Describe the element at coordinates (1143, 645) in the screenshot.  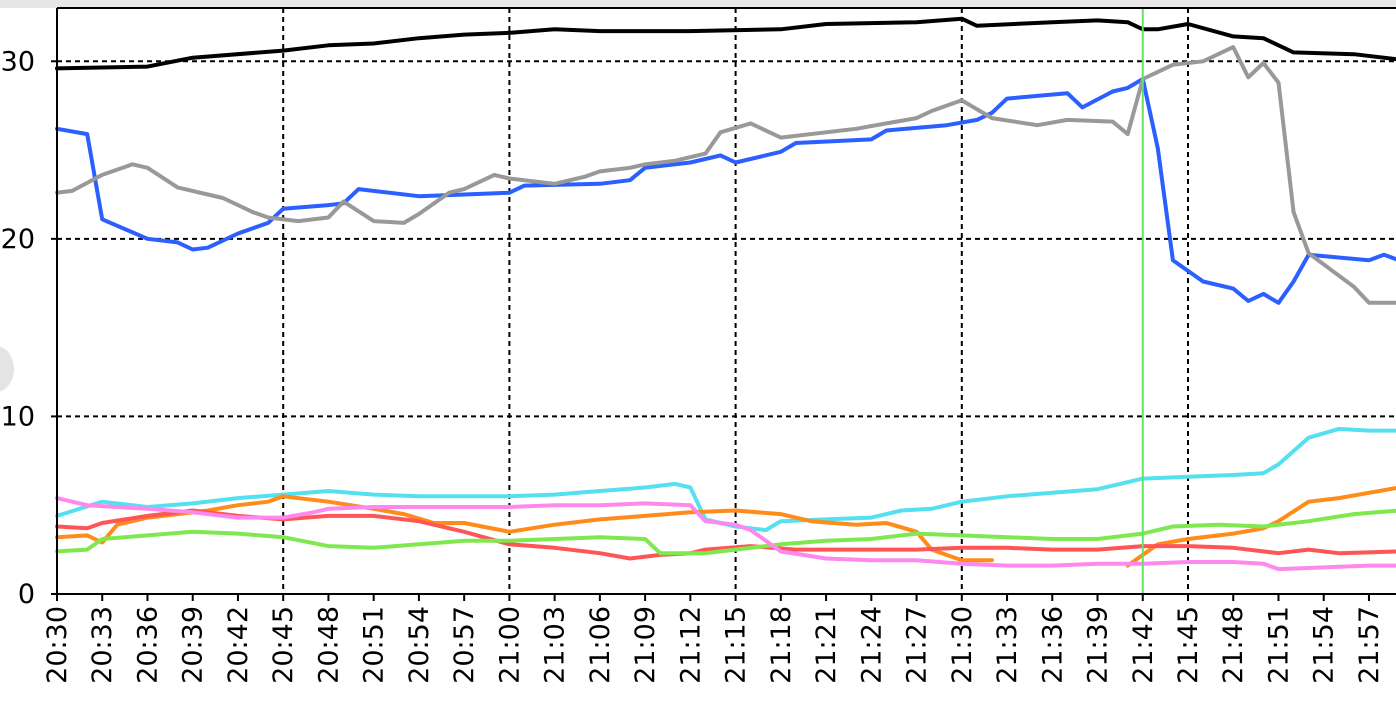
I see `x-tick-label-2142: 21:42` at that location.